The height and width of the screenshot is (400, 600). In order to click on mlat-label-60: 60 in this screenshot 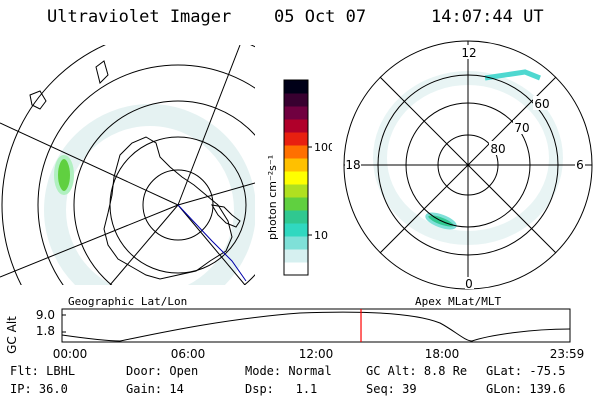, I will do `click(541, 104)`.